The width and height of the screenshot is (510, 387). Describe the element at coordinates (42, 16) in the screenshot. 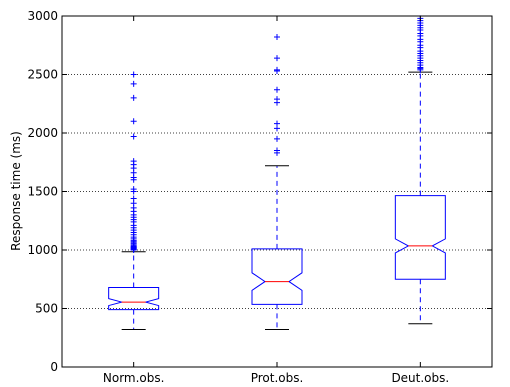

I see `y-tick-label: 3000` at that location.